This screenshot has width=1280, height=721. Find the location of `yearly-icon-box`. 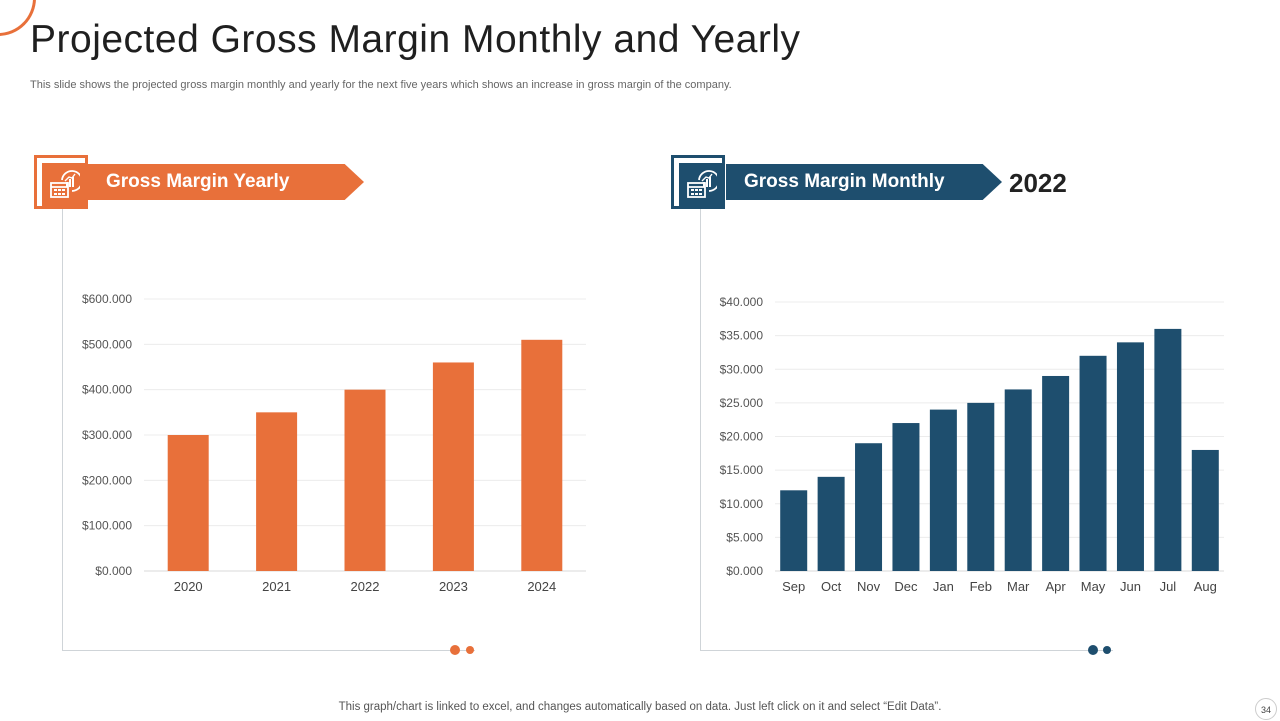

yearly-icon-box is located at coordinates (61, 182).